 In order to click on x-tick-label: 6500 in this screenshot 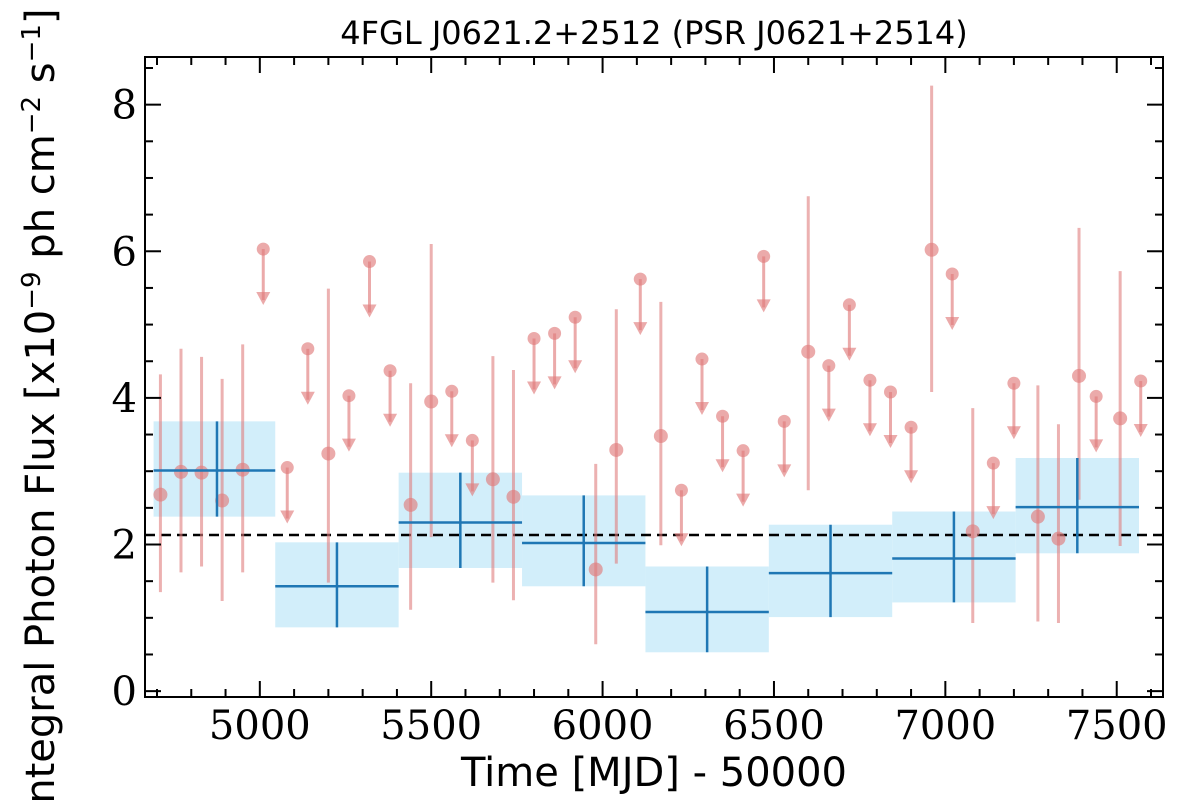, I will do `click(774, 726)`.